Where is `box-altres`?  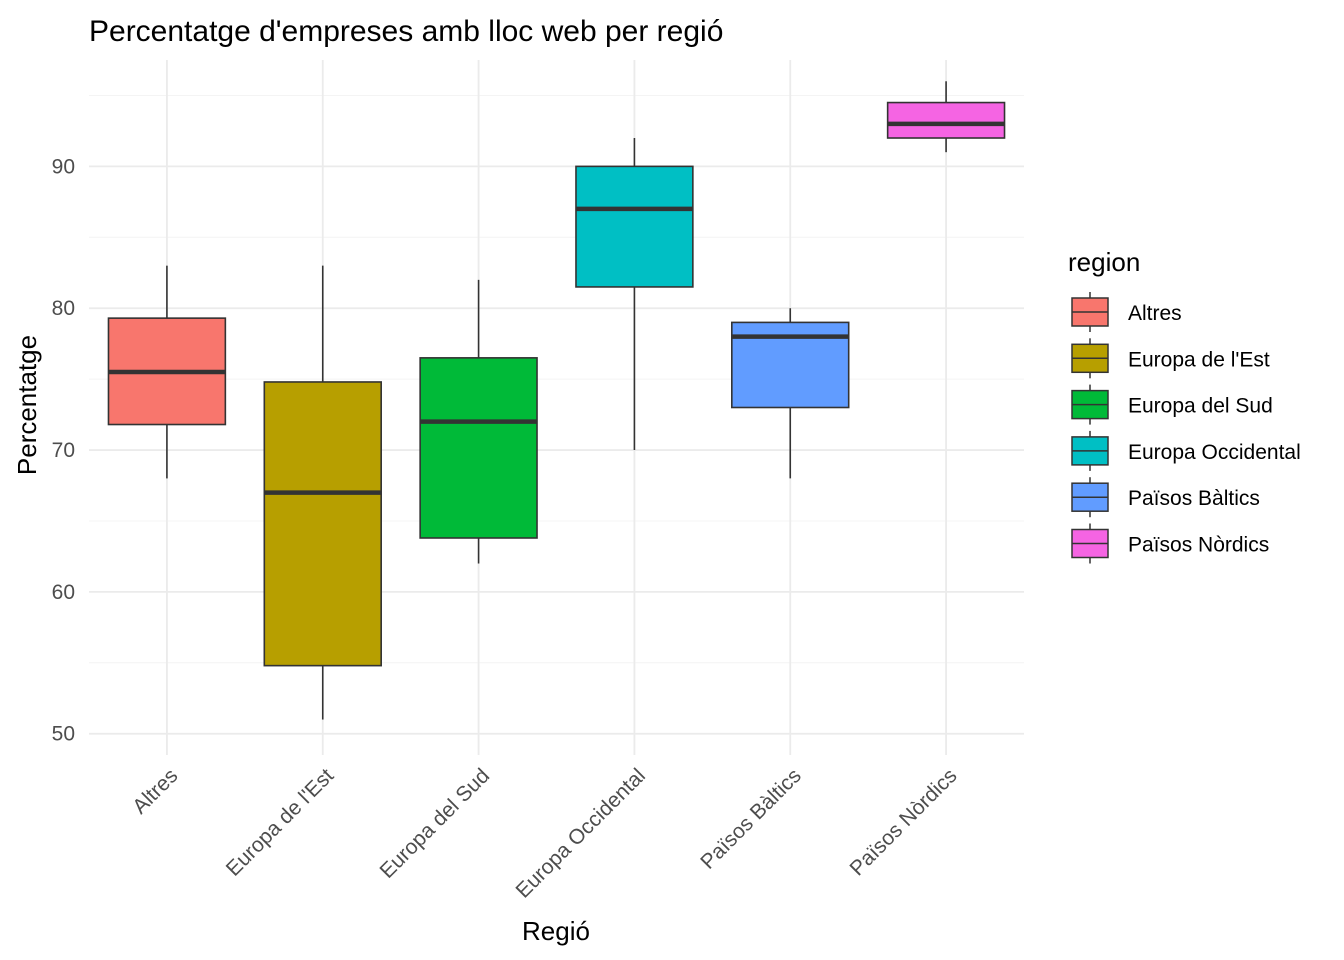
box-altres is located at coordinates (167, 372).